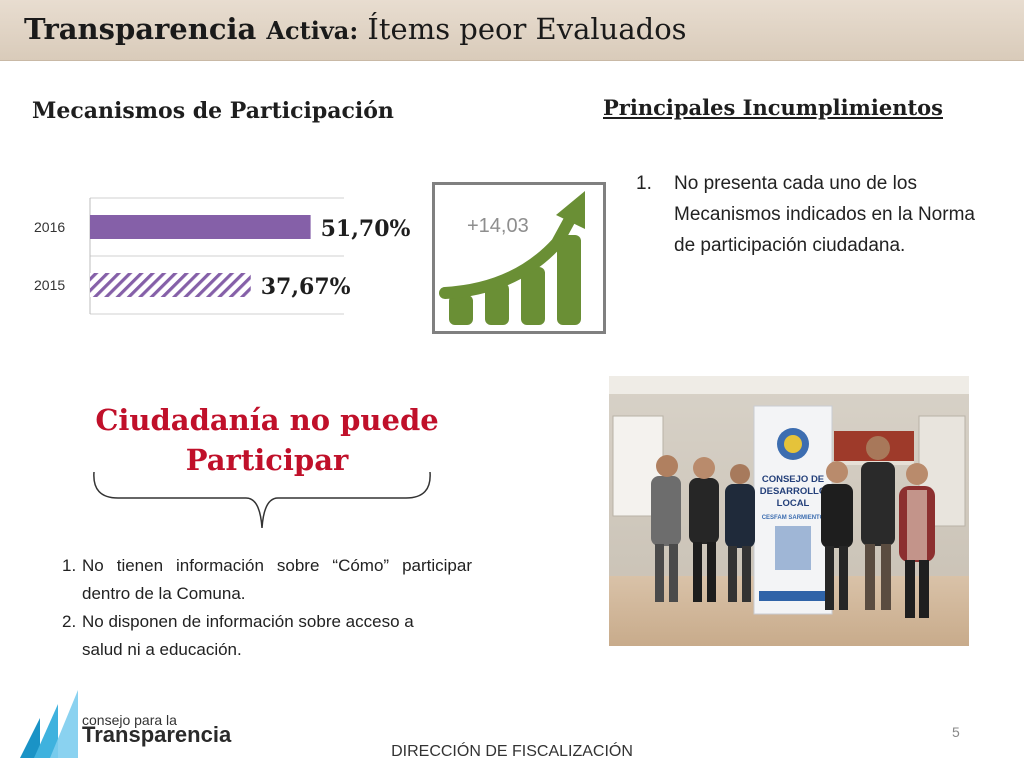  Describe the element at coordinates (49, 285) in the screenshot. I see `chart-category-label: 2015` at that location.